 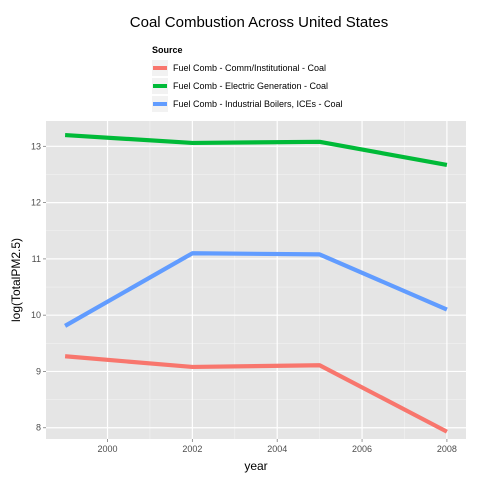 What do you see at coordinates (192, 449) in the screenshot?
I see `x-tick-label: 2002` at bounding box center [192, 449].